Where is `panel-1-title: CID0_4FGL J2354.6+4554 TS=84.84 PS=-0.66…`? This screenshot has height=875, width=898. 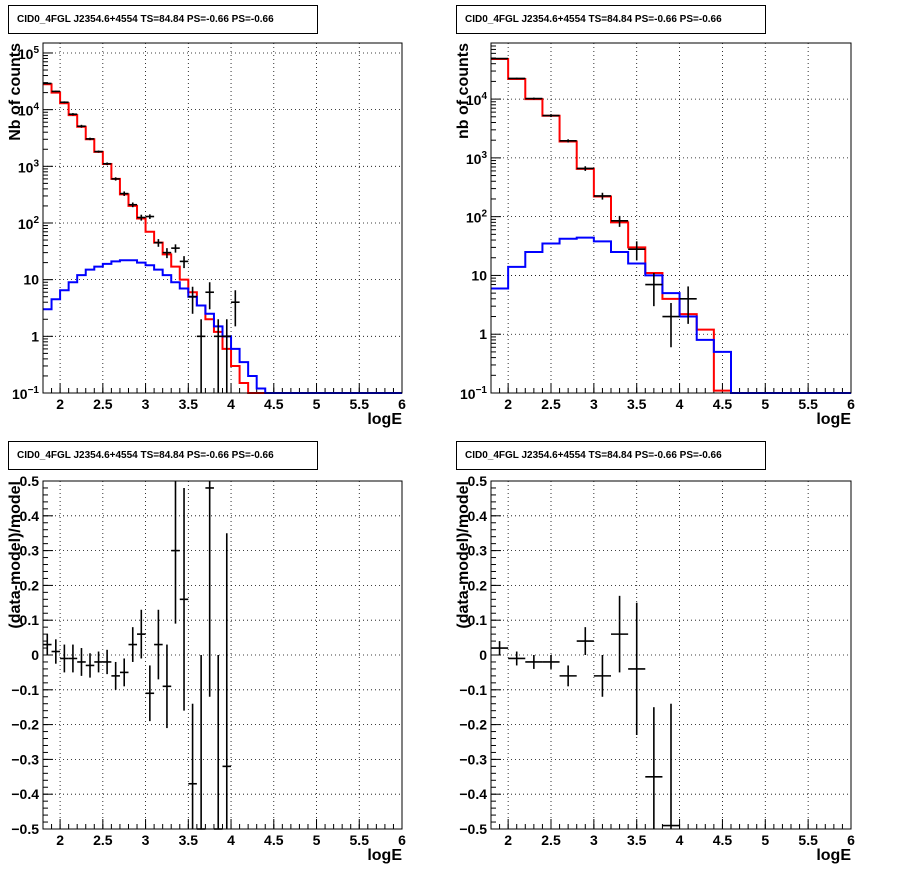
panel-1-title: CID0_4FGL J2354.6+4554 TS=84.84 PS=-0.66… is located at coordinates (163, 19).